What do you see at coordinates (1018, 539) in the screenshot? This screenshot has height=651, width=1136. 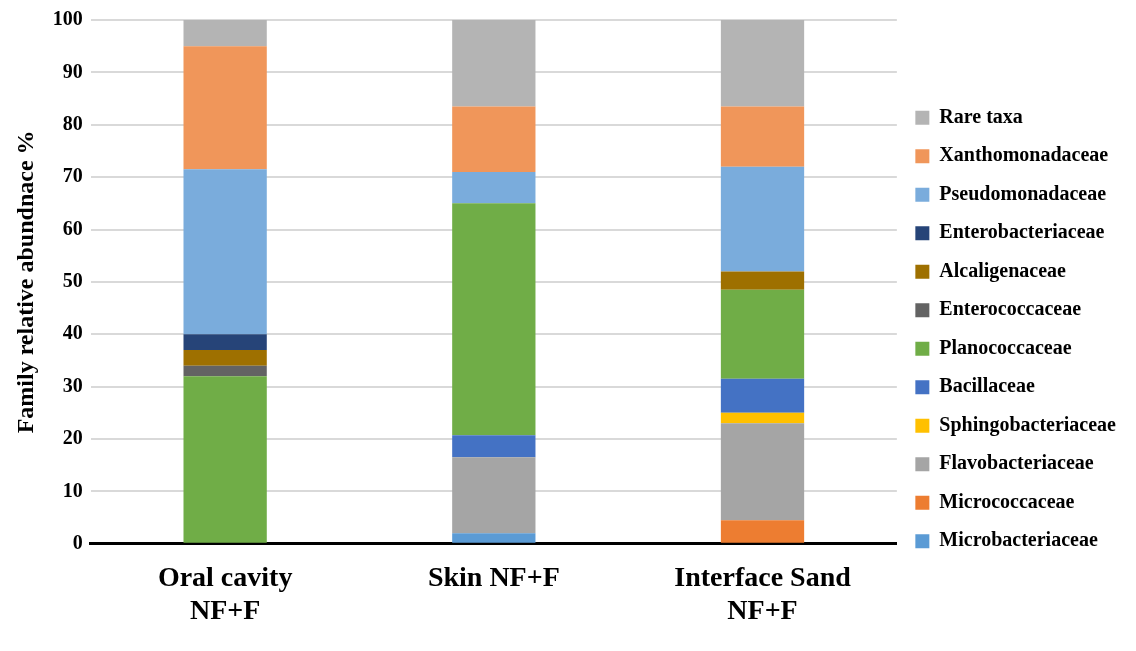 I see `legend-label: Microbacteriaceae` at bounding box center [1018, 539].